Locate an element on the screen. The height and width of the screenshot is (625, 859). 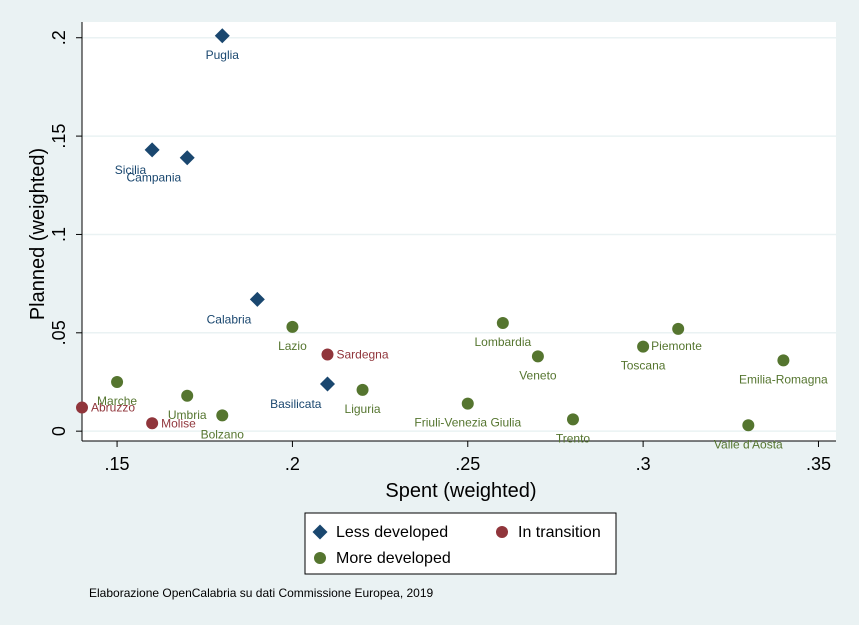
point-sardegna is located at coordinates (327, 354).